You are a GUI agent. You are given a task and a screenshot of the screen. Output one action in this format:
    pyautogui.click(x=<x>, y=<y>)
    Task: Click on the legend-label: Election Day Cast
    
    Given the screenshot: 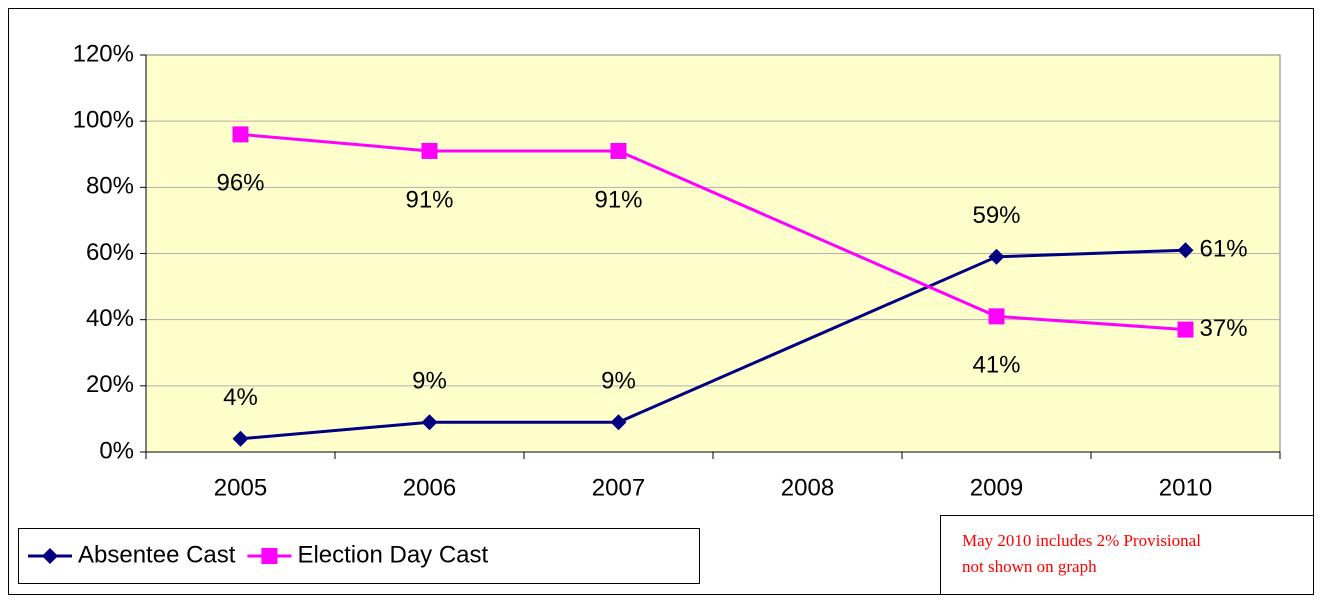 What is the action you would take?
    pyautogui.click(x=392, y=554)
    